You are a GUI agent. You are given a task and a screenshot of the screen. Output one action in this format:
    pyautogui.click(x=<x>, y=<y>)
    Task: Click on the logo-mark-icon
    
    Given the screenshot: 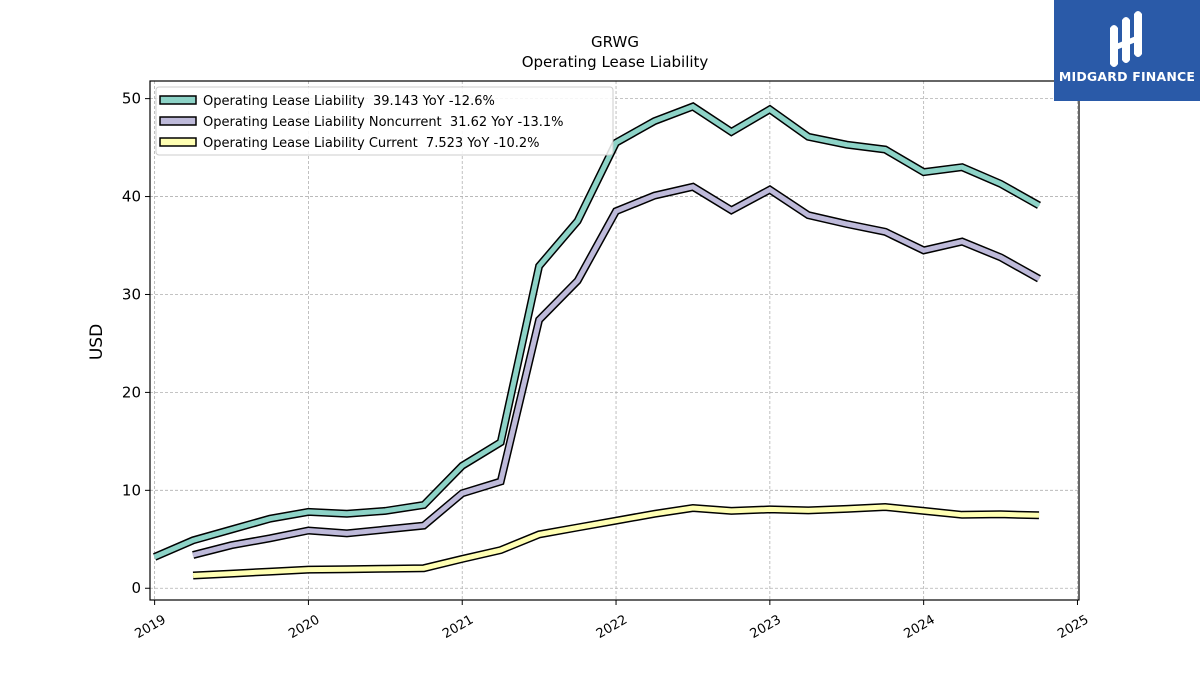 What is the action you would take?
    pyautogui.click(x=1126, y=39)
    